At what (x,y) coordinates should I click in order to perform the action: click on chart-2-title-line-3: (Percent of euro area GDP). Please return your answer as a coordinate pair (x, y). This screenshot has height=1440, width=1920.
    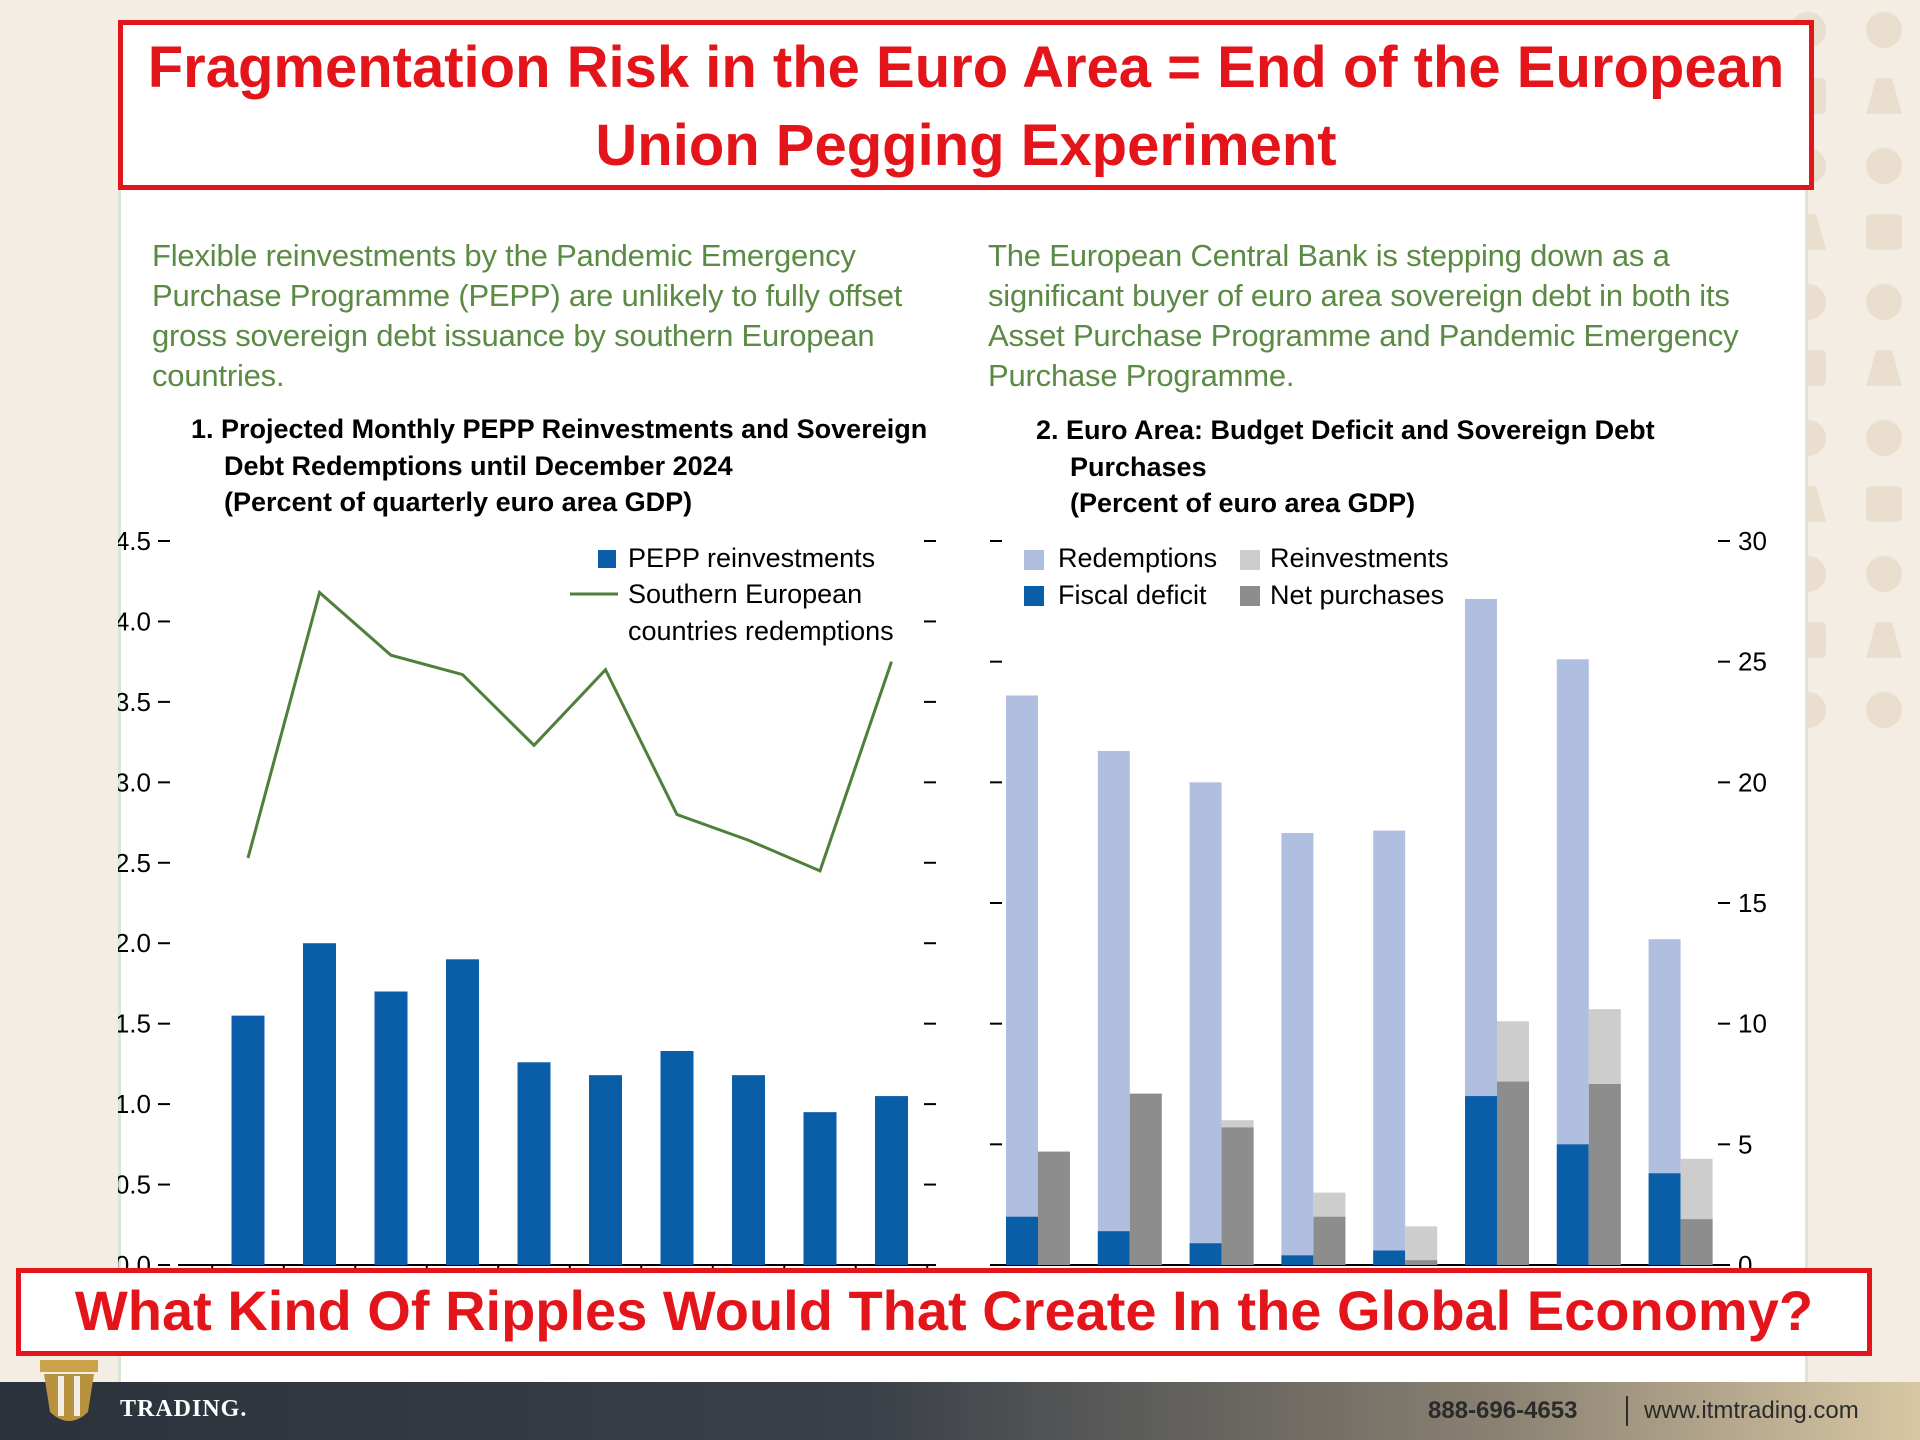
    Looking at the image, I should click on (1242, 503).